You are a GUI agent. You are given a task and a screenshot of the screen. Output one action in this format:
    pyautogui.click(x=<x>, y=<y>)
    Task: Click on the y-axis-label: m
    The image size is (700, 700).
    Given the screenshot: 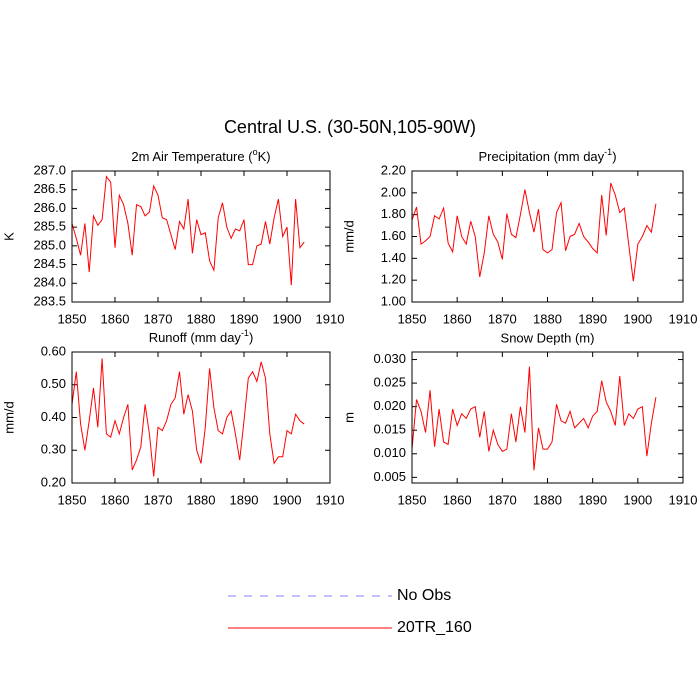 What is the action you would take?
    pyautogui.click(x=348, y=417)
    